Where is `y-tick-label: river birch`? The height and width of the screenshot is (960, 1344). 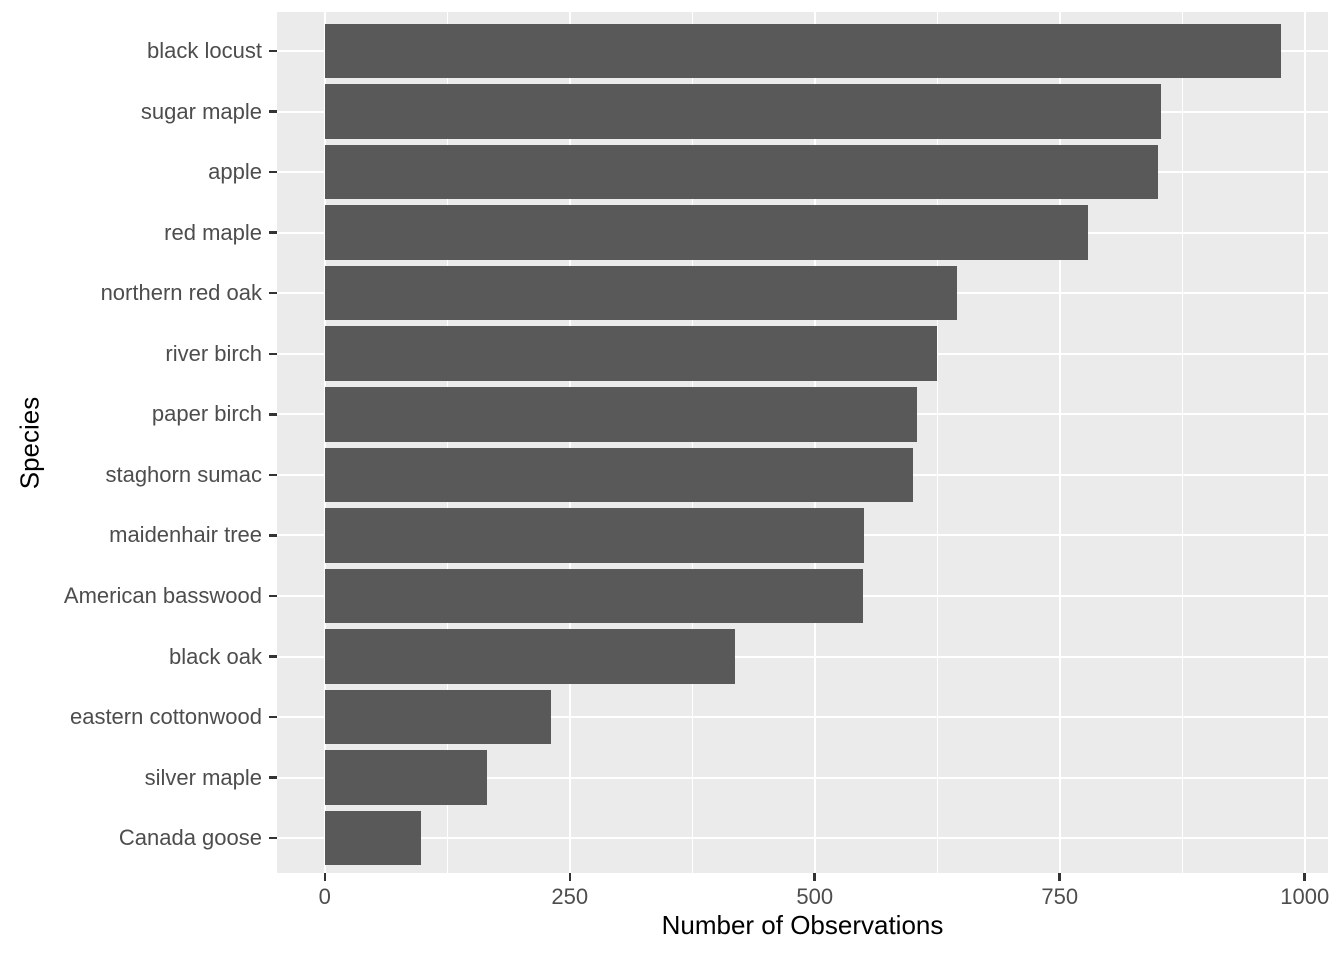 y-tick-label: river birch is located at coordinates (213, 353).